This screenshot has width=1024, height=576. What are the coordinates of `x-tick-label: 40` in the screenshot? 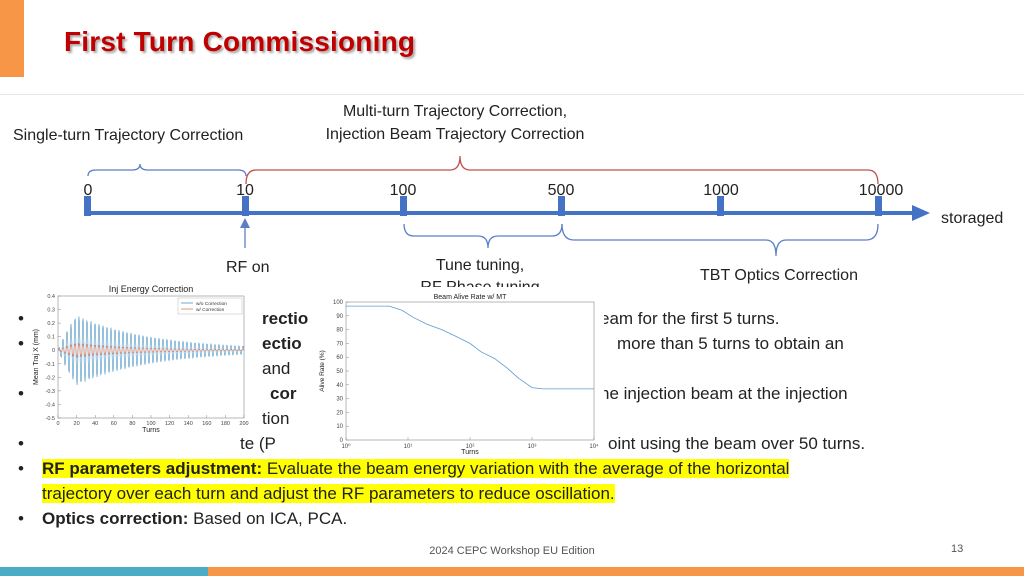 It's located at (95, 424).